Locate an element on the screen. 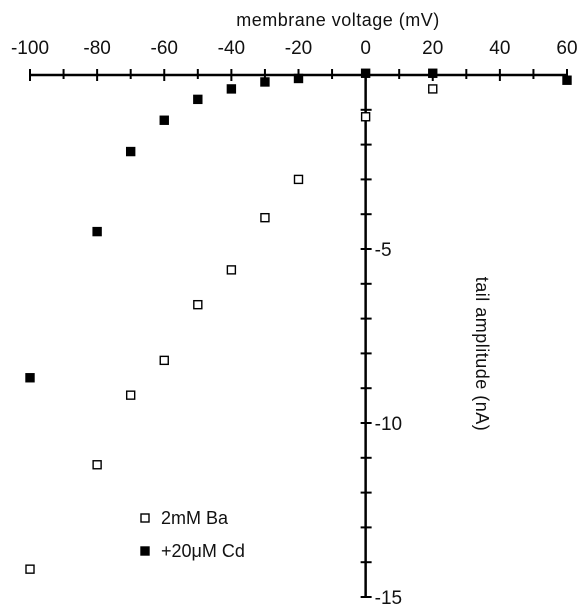  x-axis: -100 -80 -60 -40 -20 0 20 40 60 is located at coordinates (294, 59).